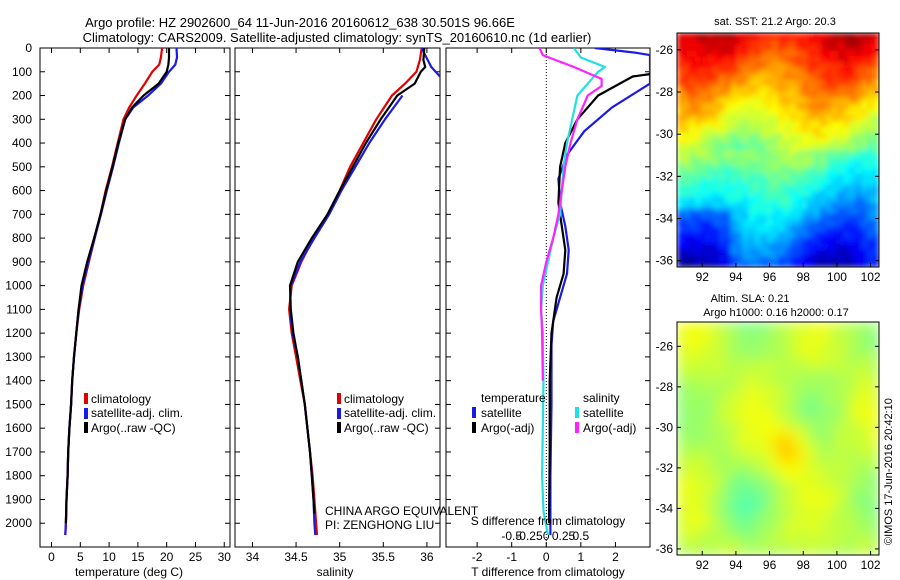  I want to click on legend-label-t-satellite: satellite, so click(501, 413).